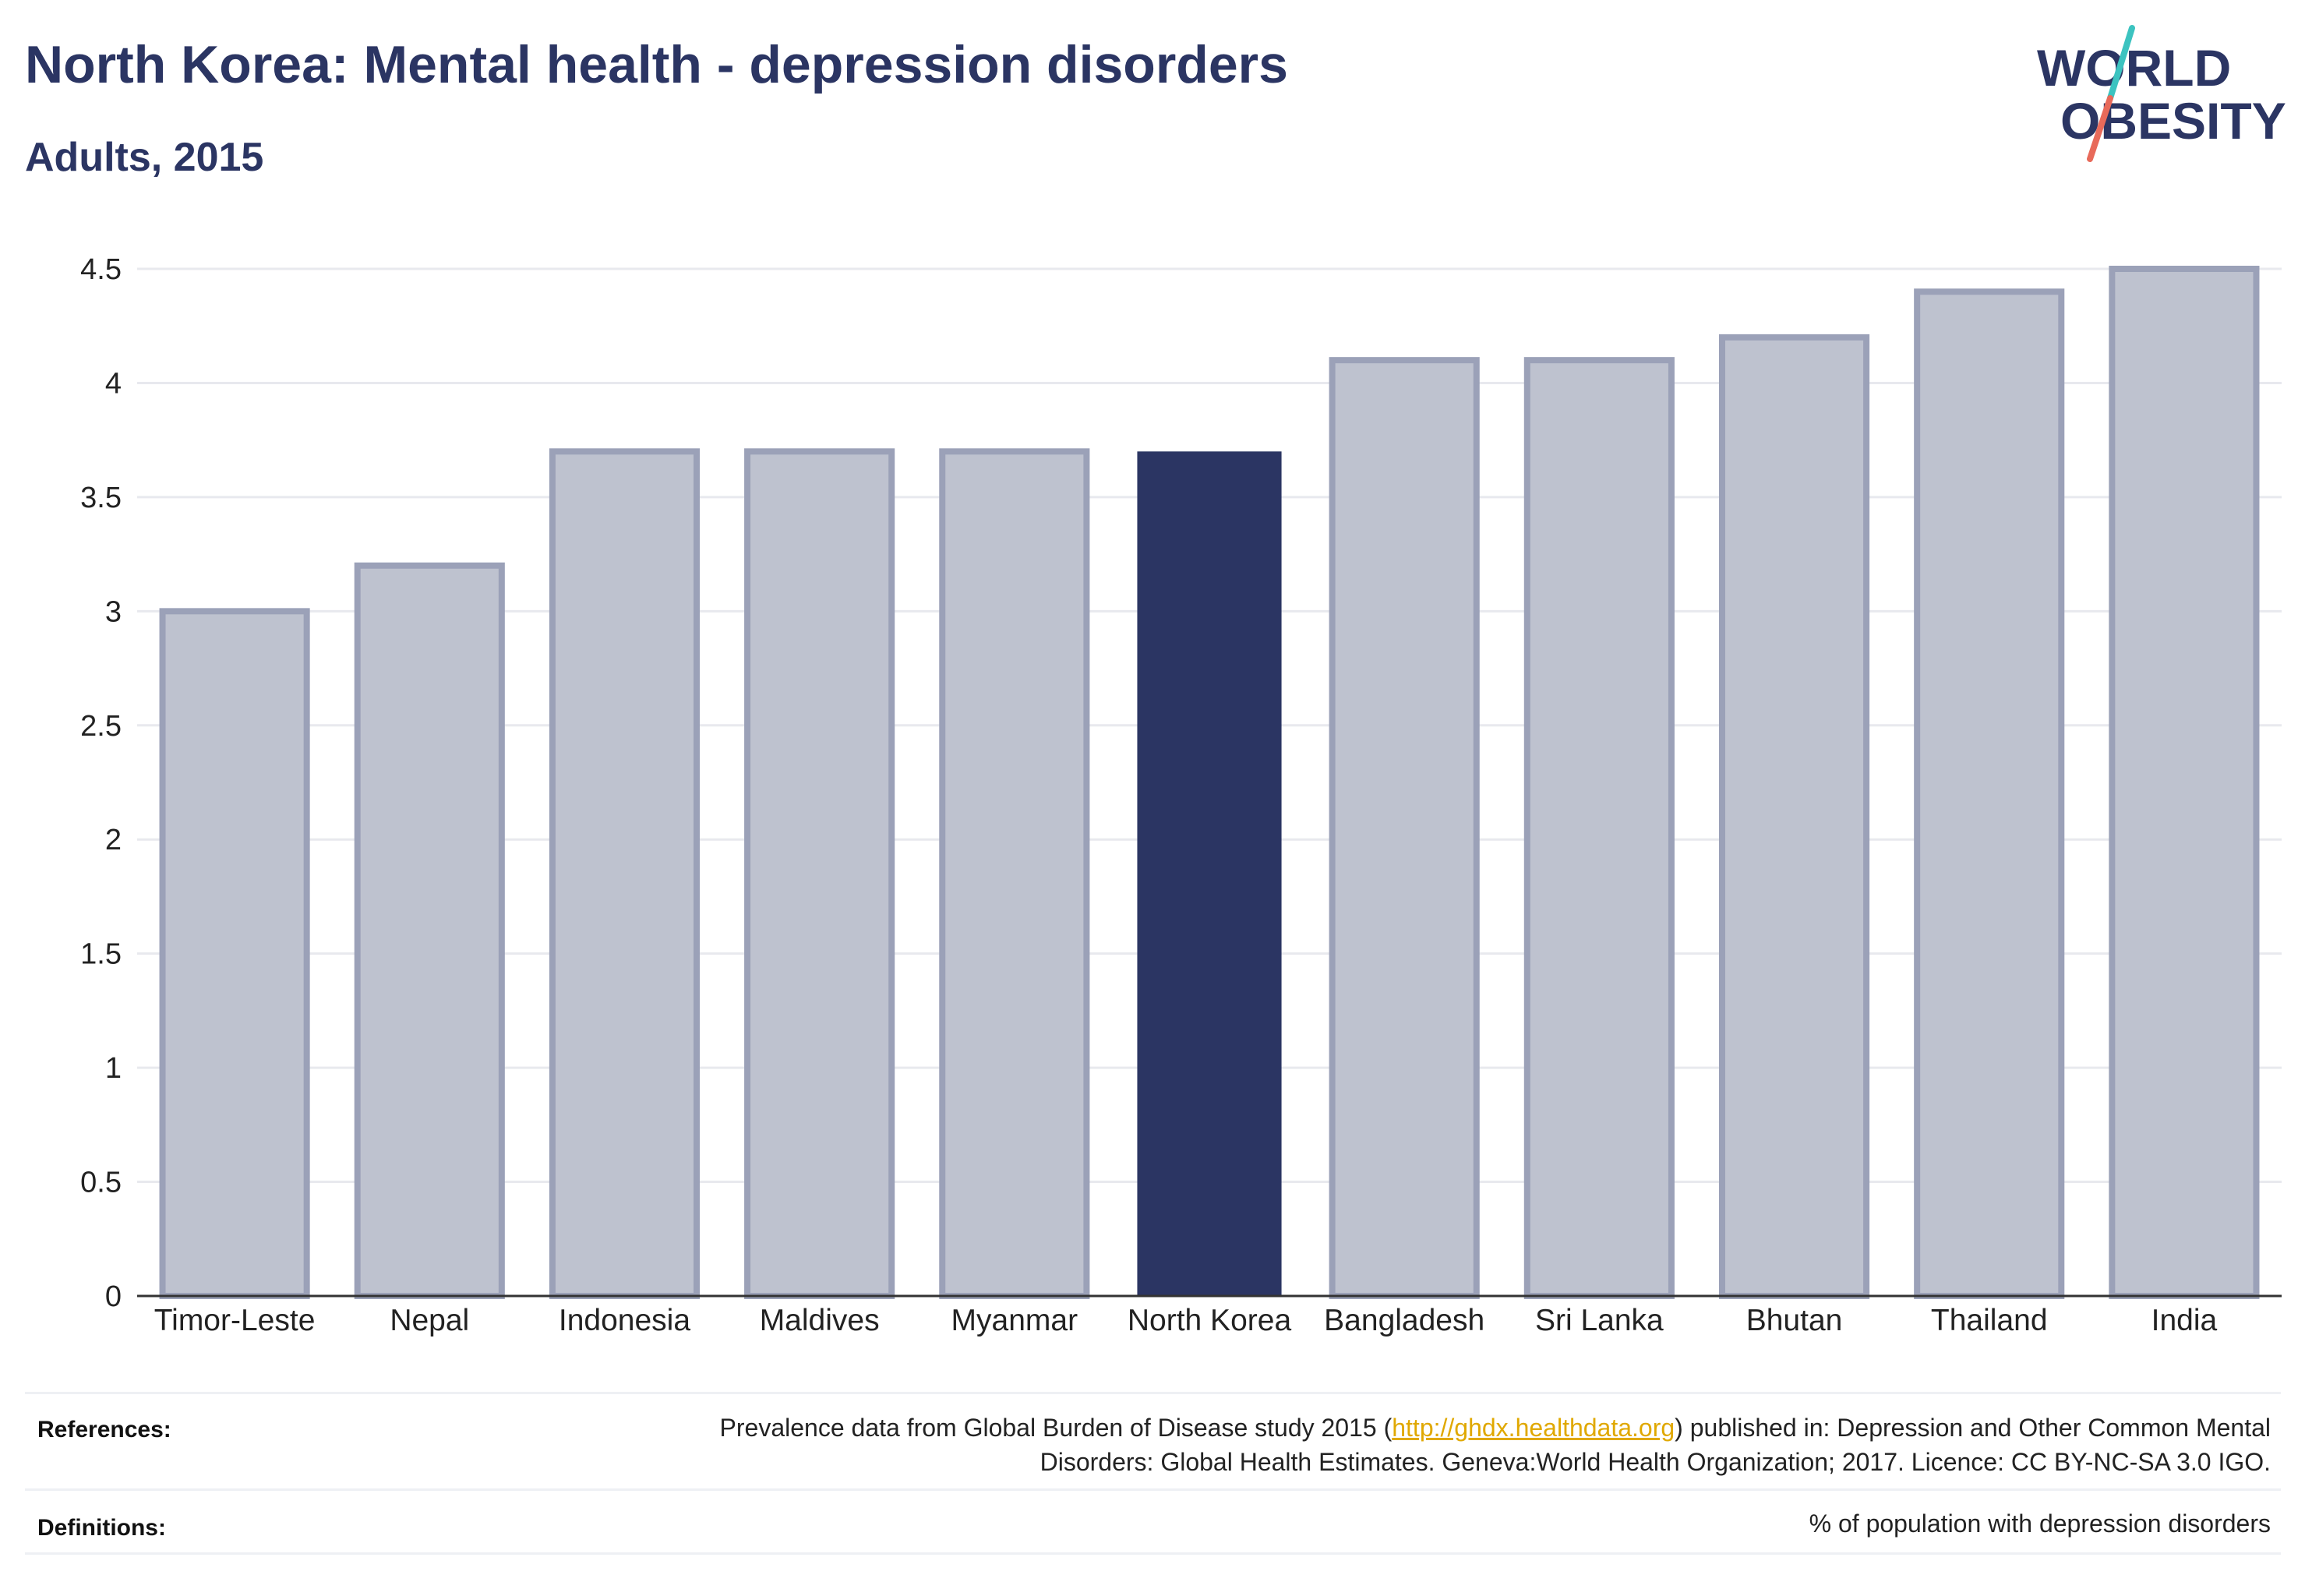  What do you see at coordinates (1794, 1320) in the screenshot?
I see `x-tick-label: Bhutan` at bounding box center [1794, 1320].